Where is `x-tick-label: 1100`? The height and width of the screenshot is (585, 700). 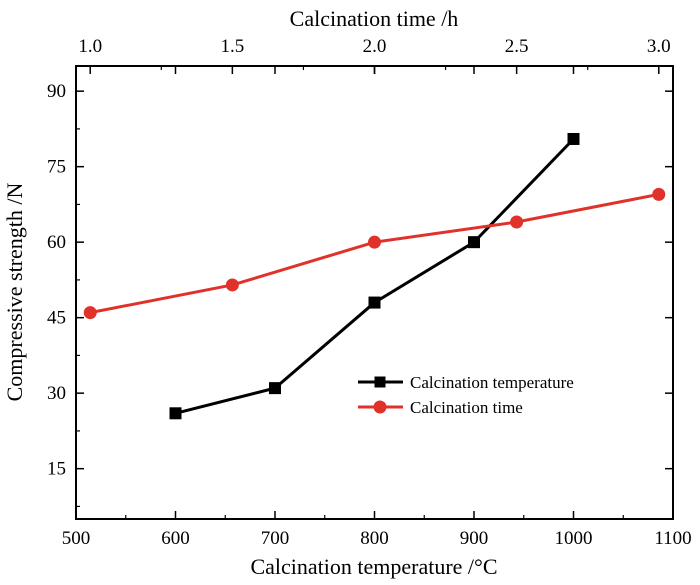
x-tick-label: 1100 is located at coordinates (672, 538).